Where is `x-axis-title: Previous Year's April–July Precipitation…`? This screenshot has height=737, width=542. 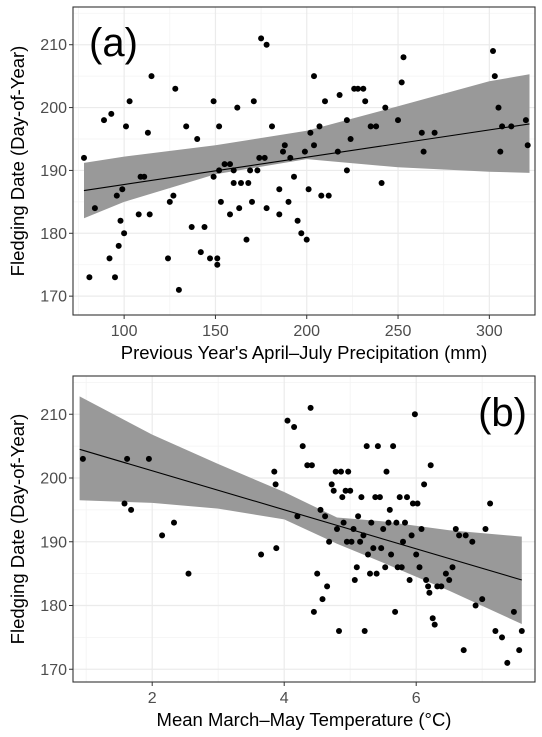
x-axis-title: Previous Year's April–July Precipitation… is located at coordinates (304, 352).